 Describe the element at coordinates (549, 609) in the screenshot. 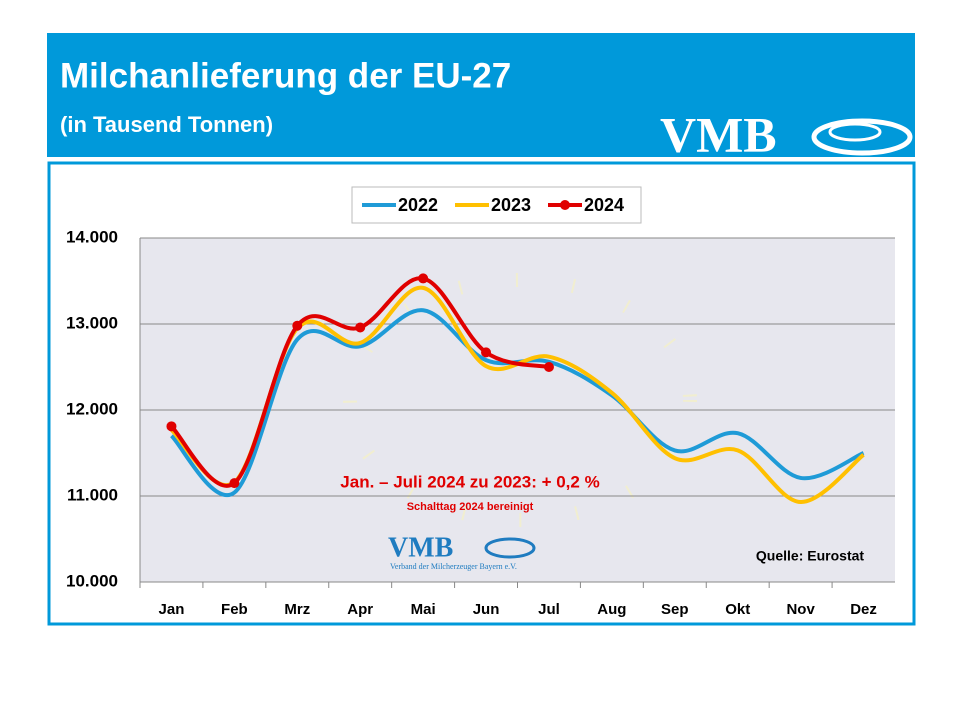

I see `x-tick-label: Jul` at that location.